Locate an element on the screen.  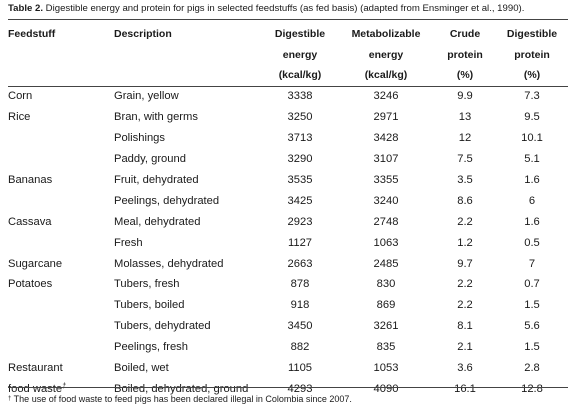
description-cell: Peelings, fresh is located at coordinates (188, 347).